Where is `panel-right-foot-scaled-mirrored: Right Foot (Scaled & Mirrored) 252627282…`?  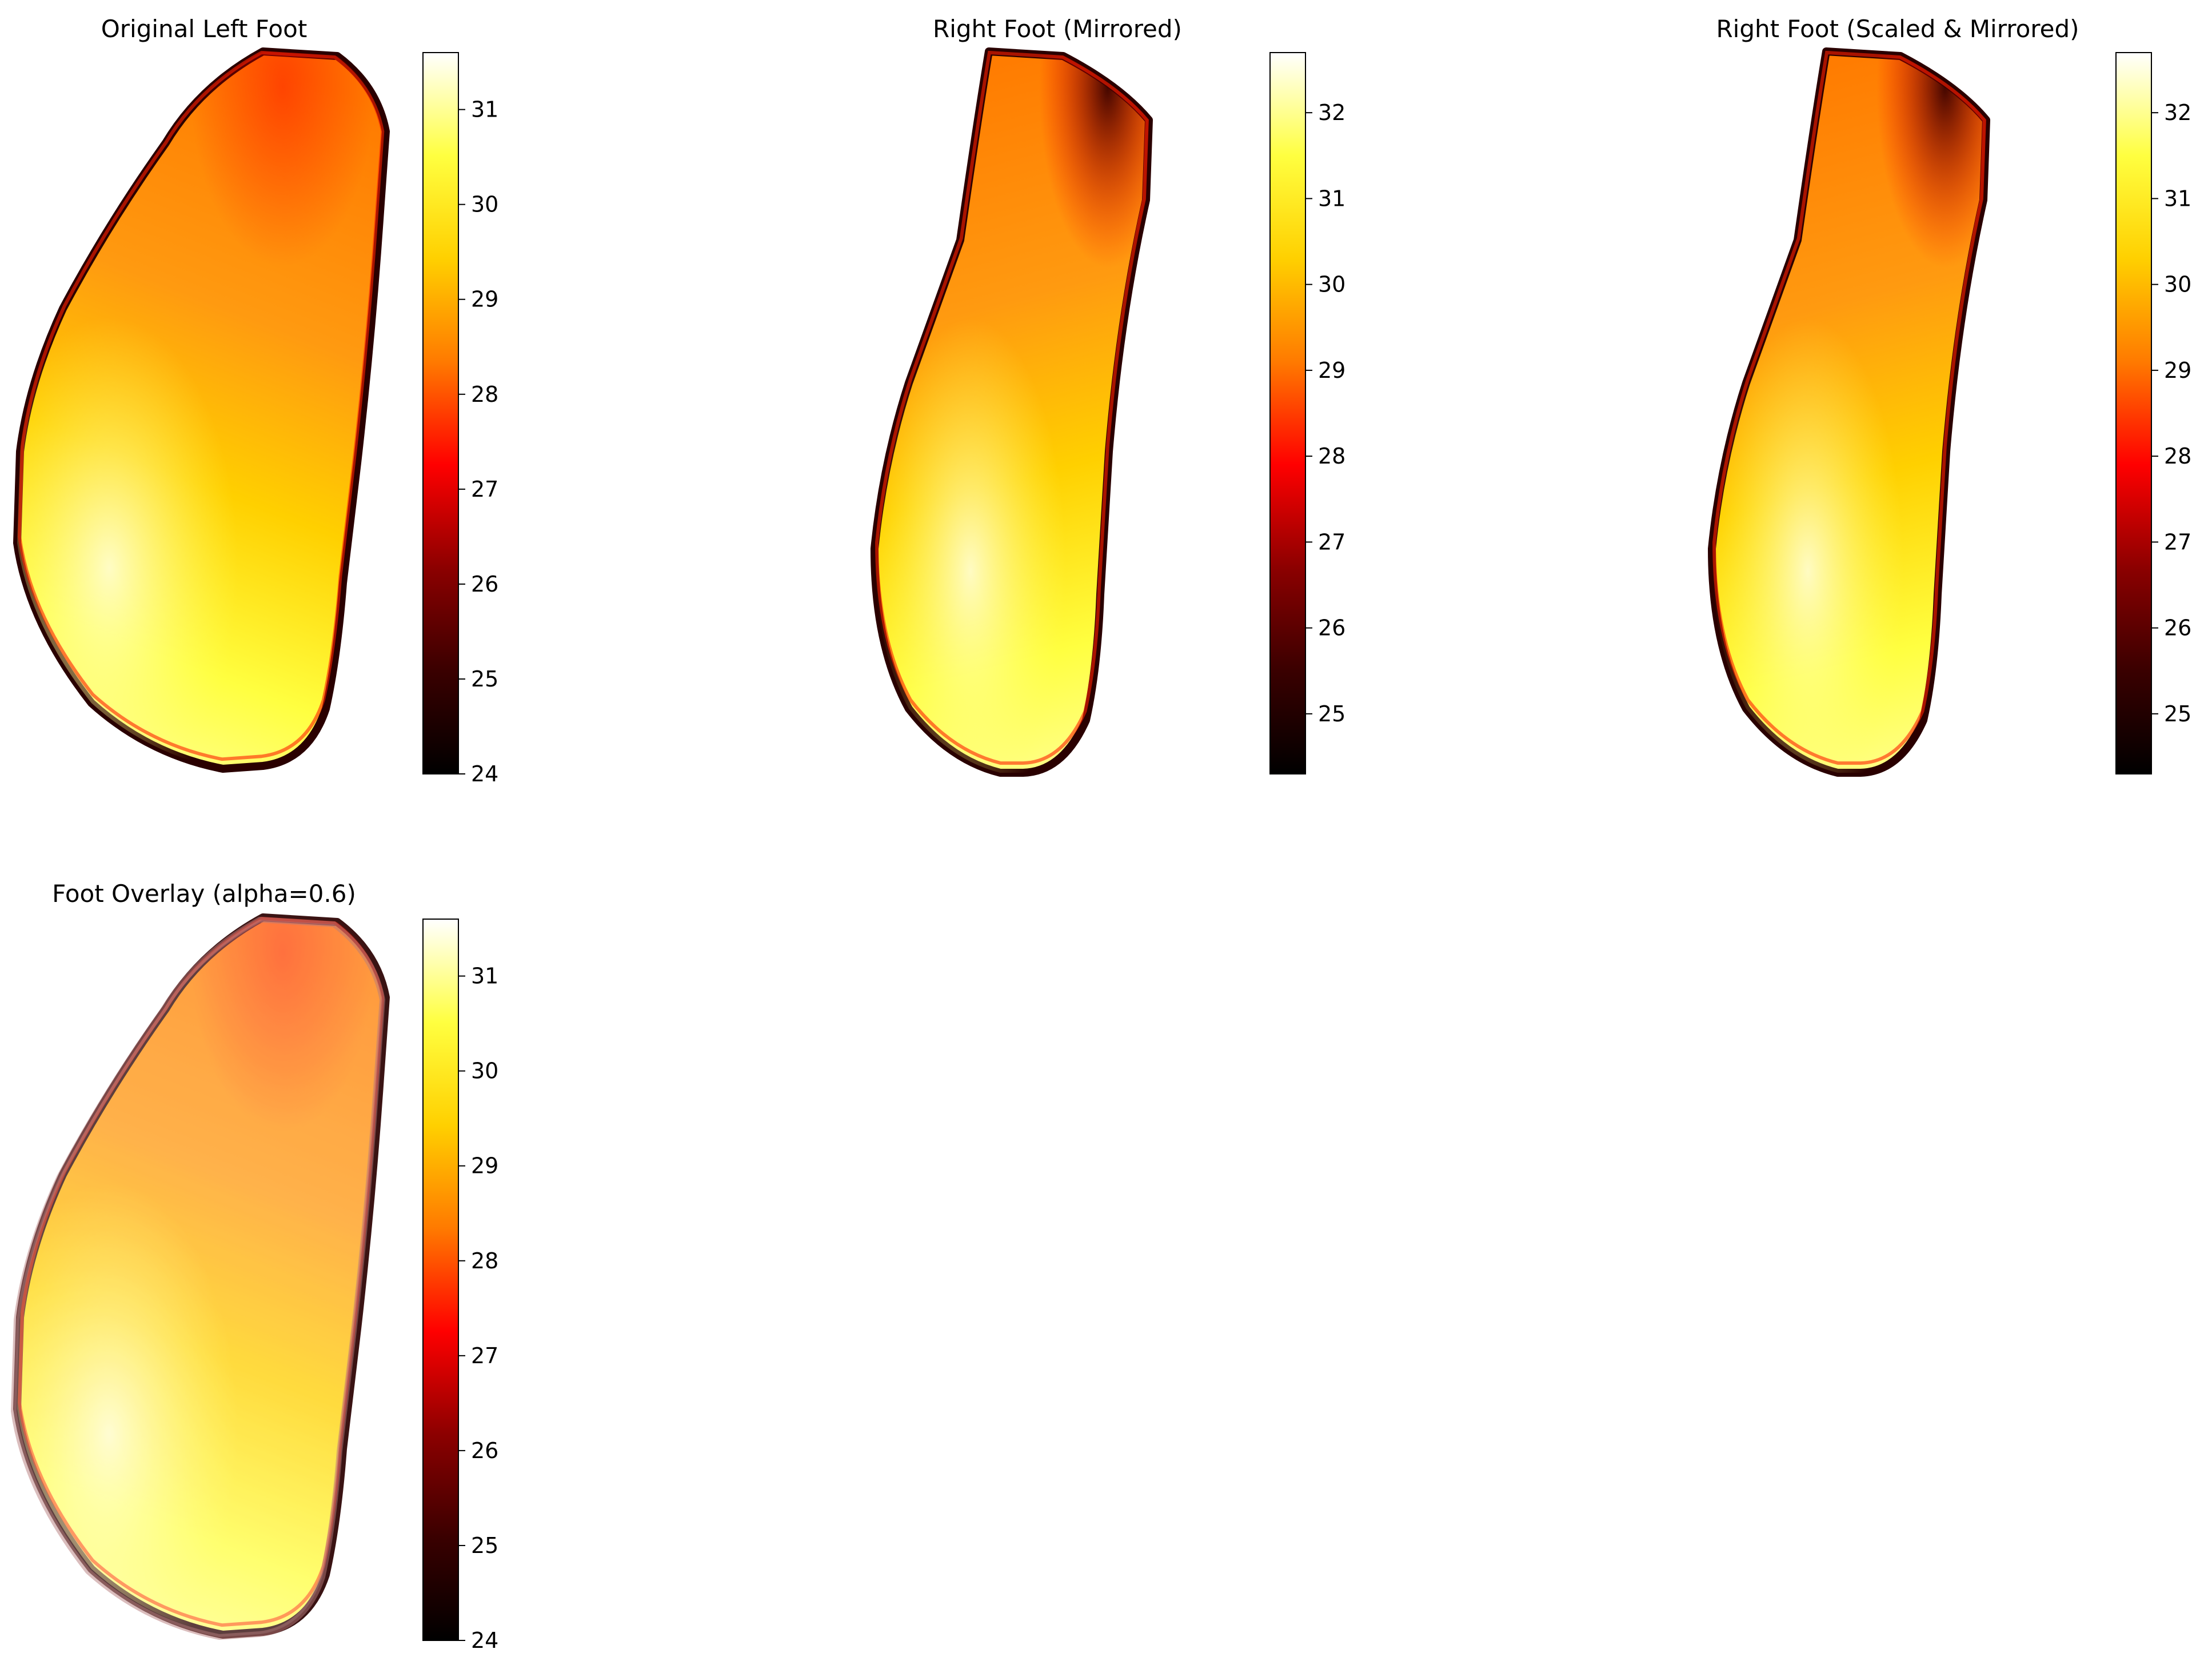 panel-right-foot-scaled-mirrored: Right Foot (Scaled & Mirrored) 252627282… is located at coordinates (1949, 396).